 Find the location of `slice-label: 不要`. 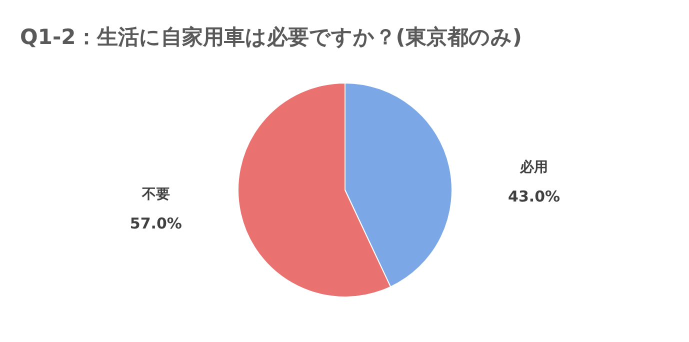

slice-label: 不要 is located at coordinates (155, 194).